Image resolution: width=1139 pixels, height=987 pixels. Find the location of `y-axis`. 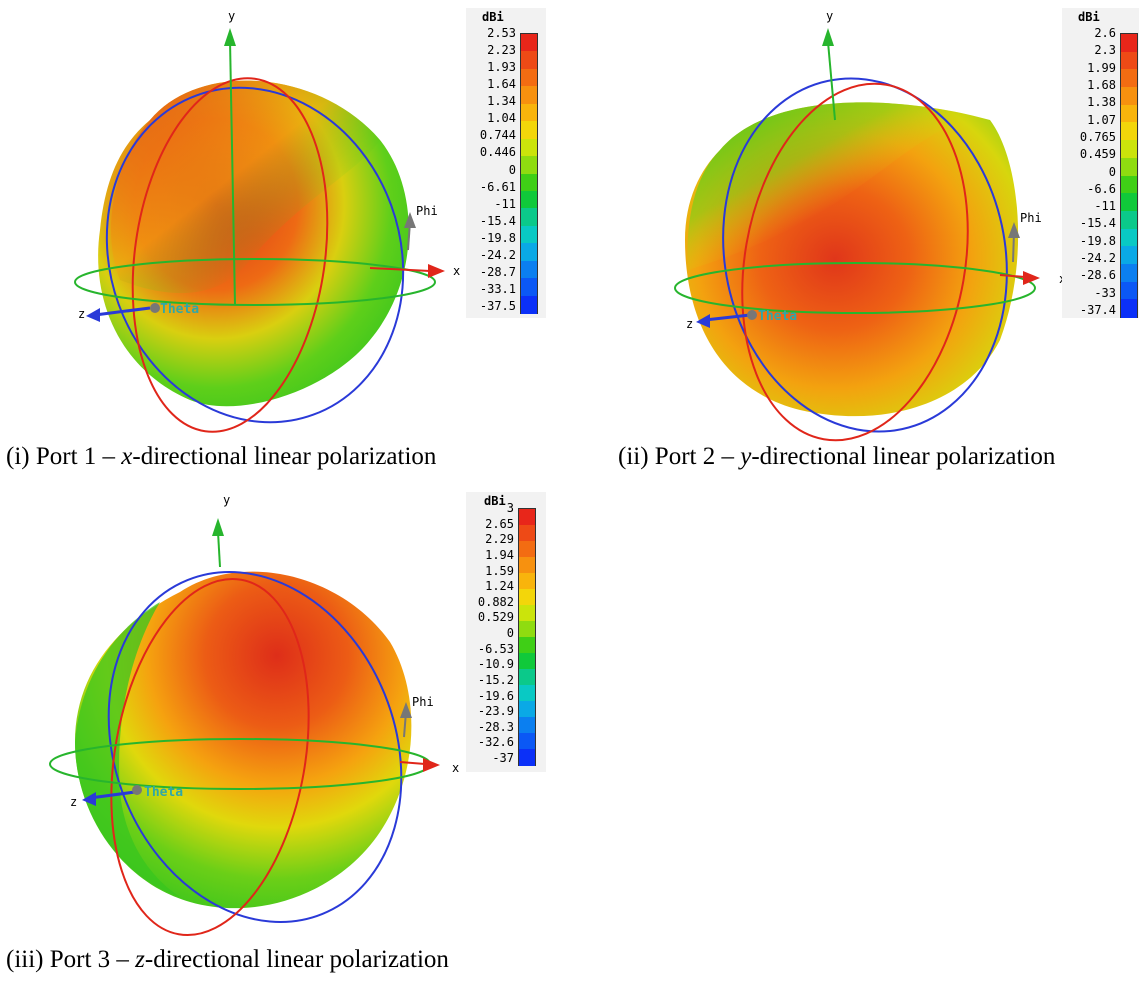

y-axis is located at coordinates (831, 81).